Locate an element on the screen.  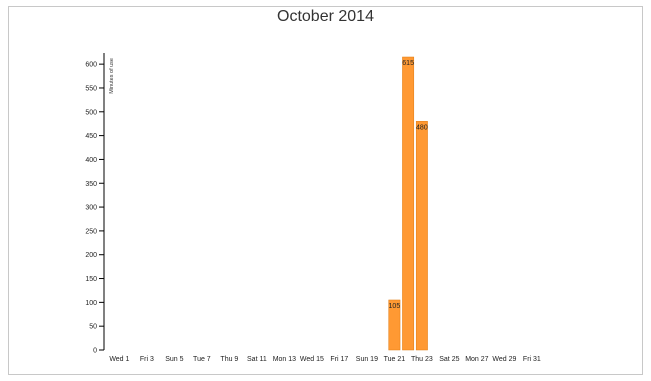
y-tick-label: 550 is located at coordinates (91, 88).